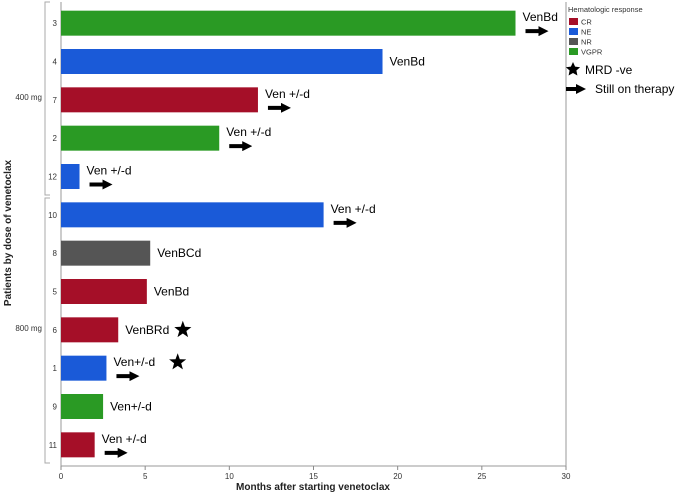  I want to click on legend-entry-vgpr: VGPR, so click(586, 52).